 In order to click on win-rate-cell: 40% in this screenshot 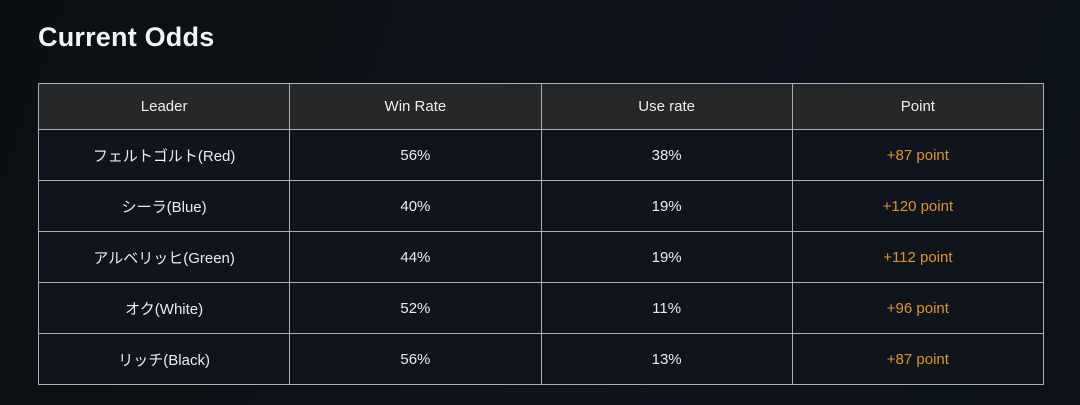, I will do `click(415, 206)`.